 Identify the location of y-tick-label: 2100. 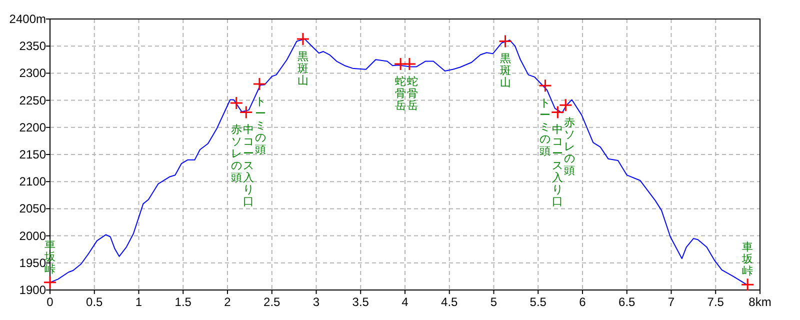
(32, 181).